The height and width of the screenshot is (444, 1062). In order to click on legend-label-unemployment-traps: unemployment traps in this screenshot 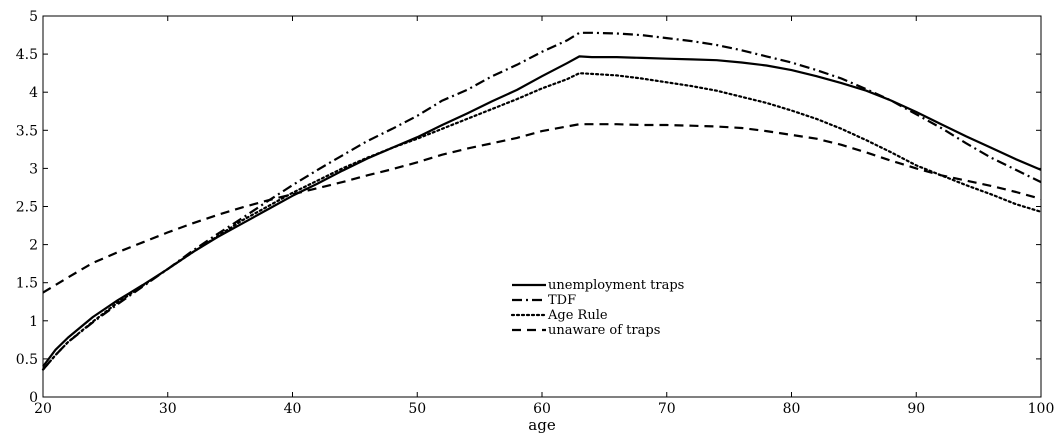, I will do `click(616, 285)`.